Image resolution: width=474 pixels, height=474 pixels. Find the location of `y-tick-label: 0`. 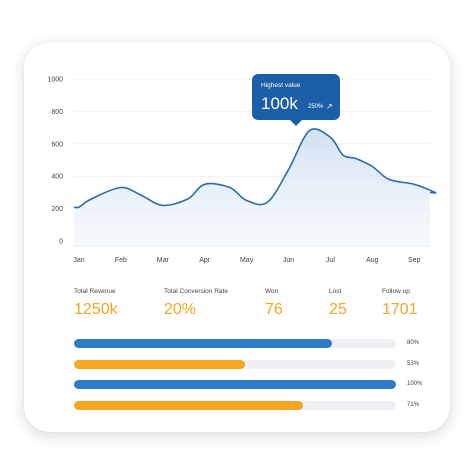

y-tick-label: 0 is located at coordinates (61, 242).